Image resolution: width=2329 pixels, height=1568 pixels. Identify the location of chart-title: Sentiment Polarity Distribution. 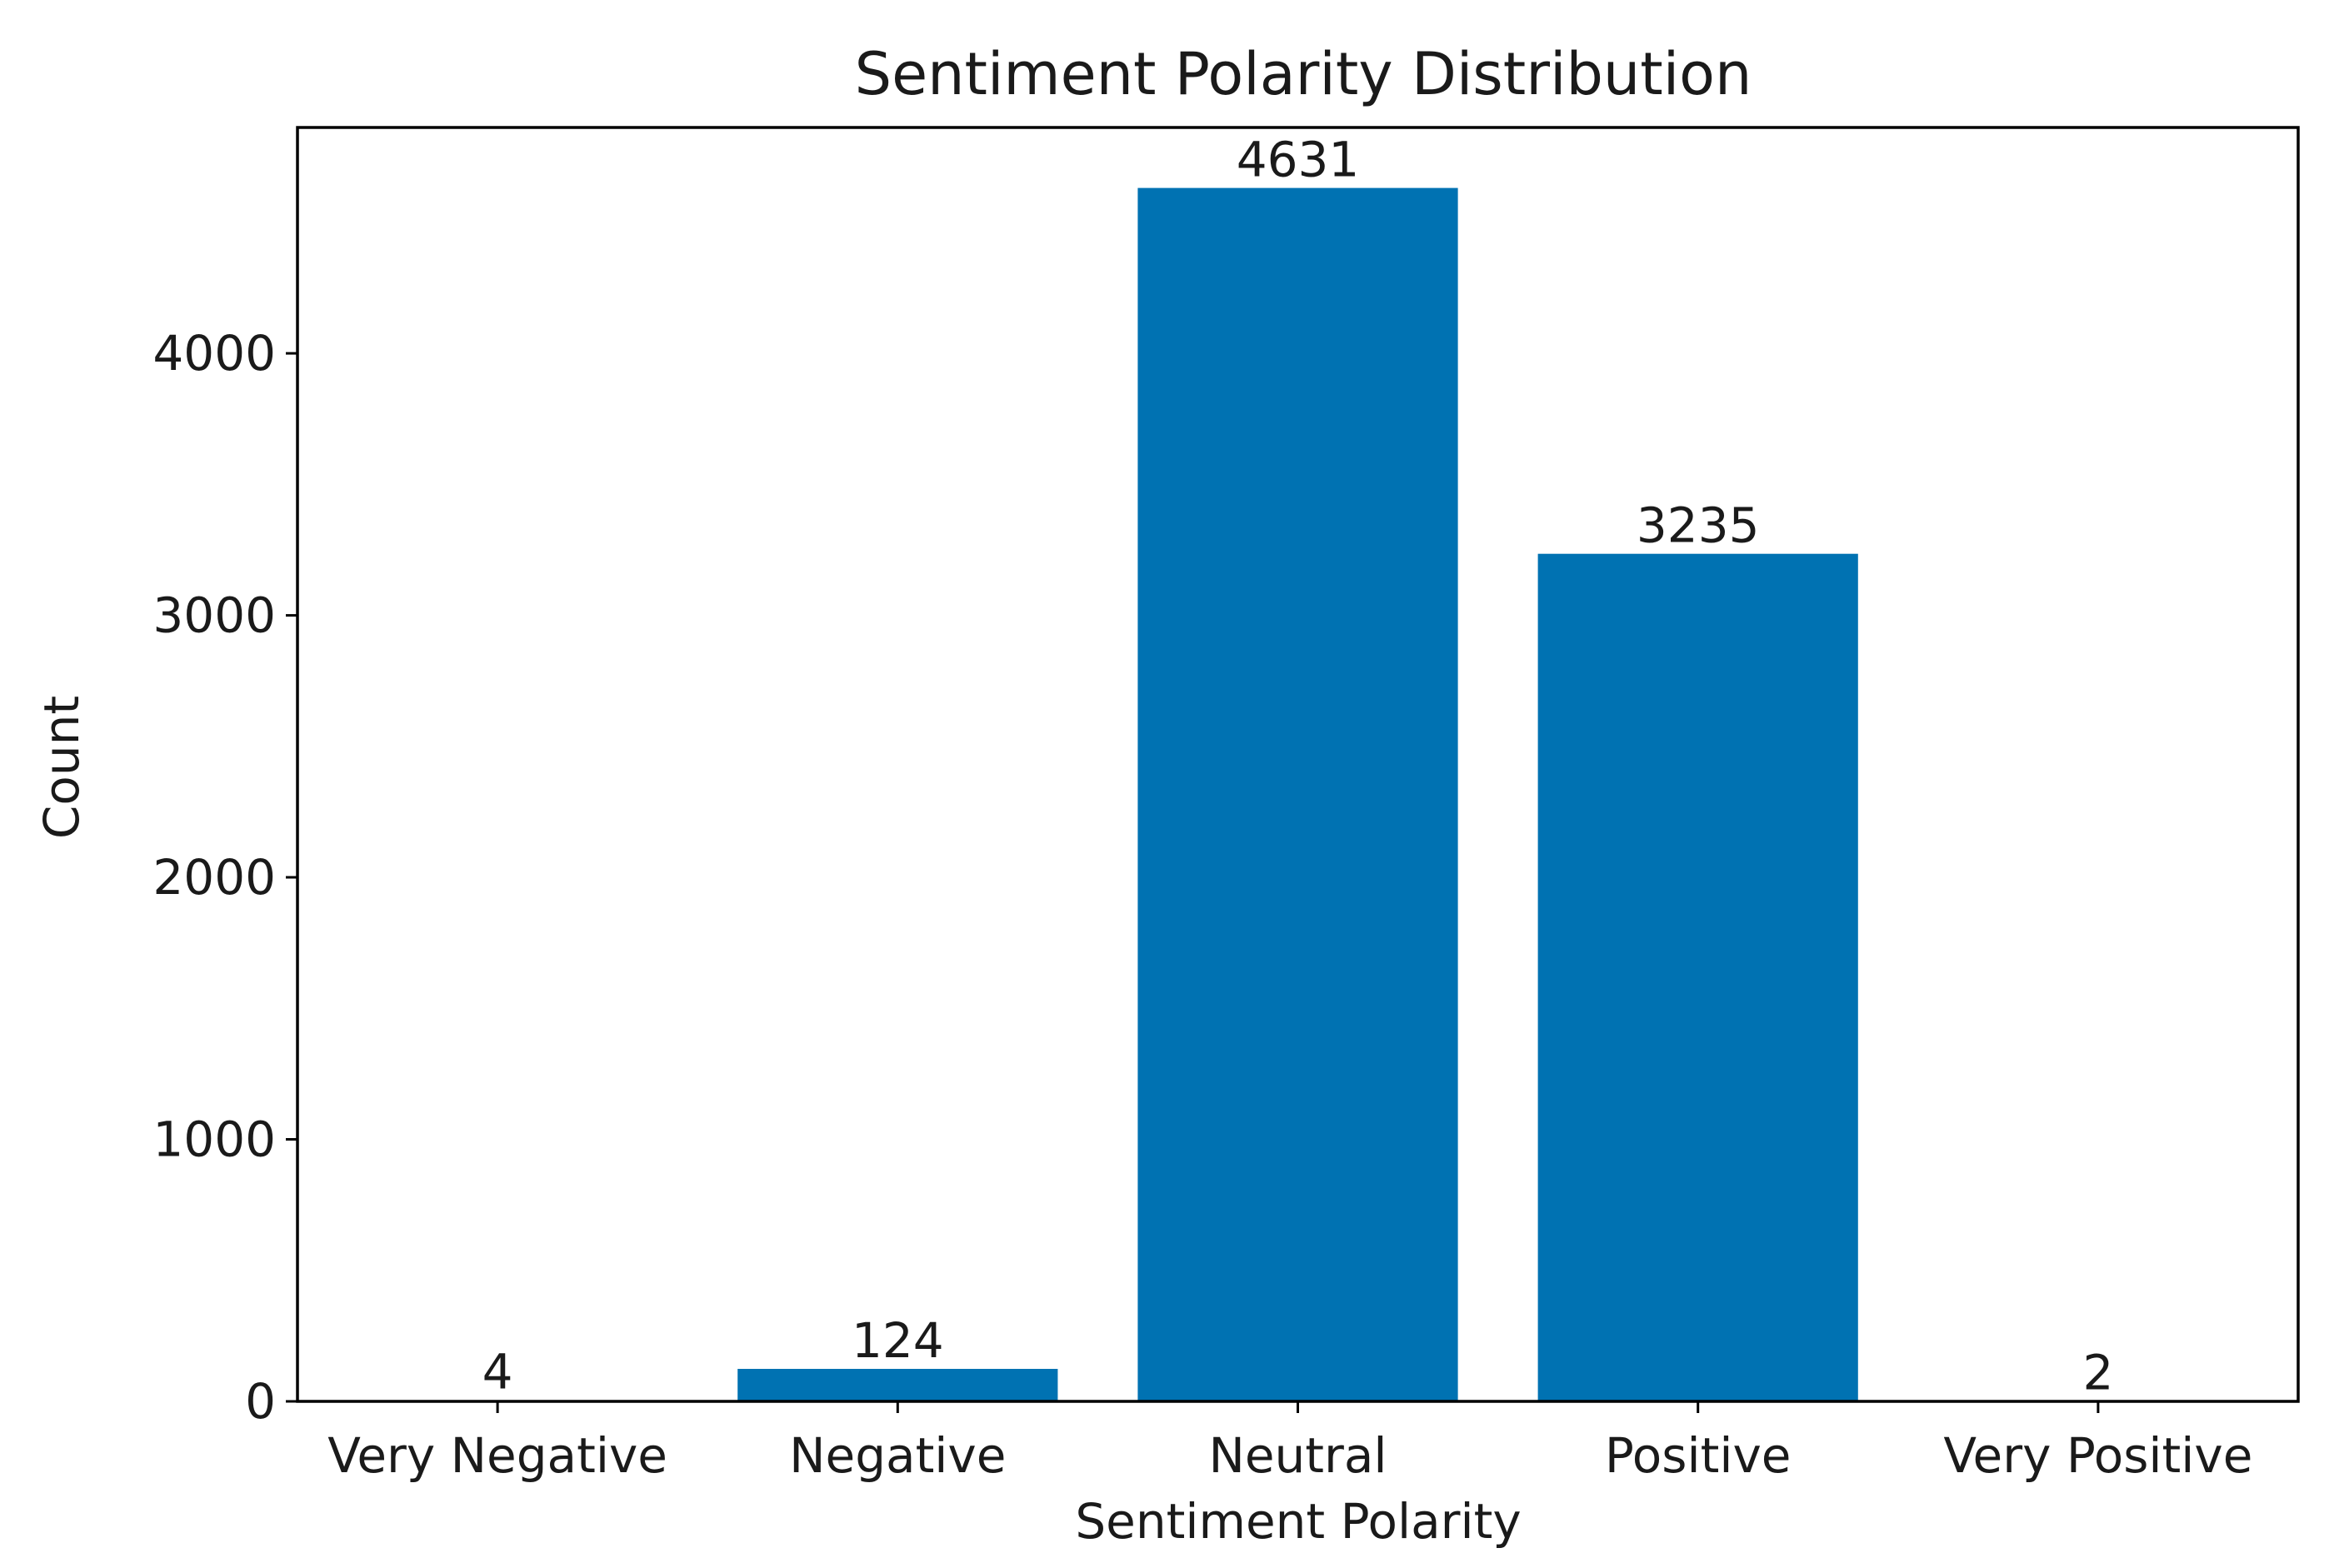
(1303, 74).